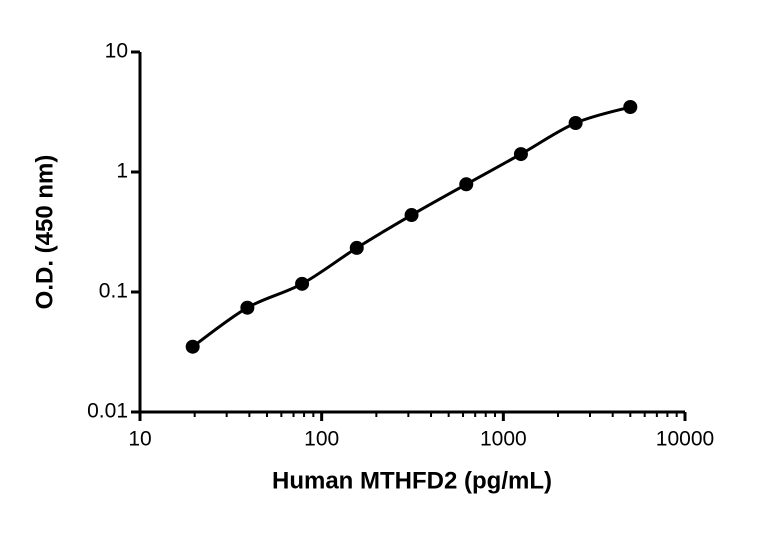  I want to click on x-tick-label: 100, so click(321, 439).